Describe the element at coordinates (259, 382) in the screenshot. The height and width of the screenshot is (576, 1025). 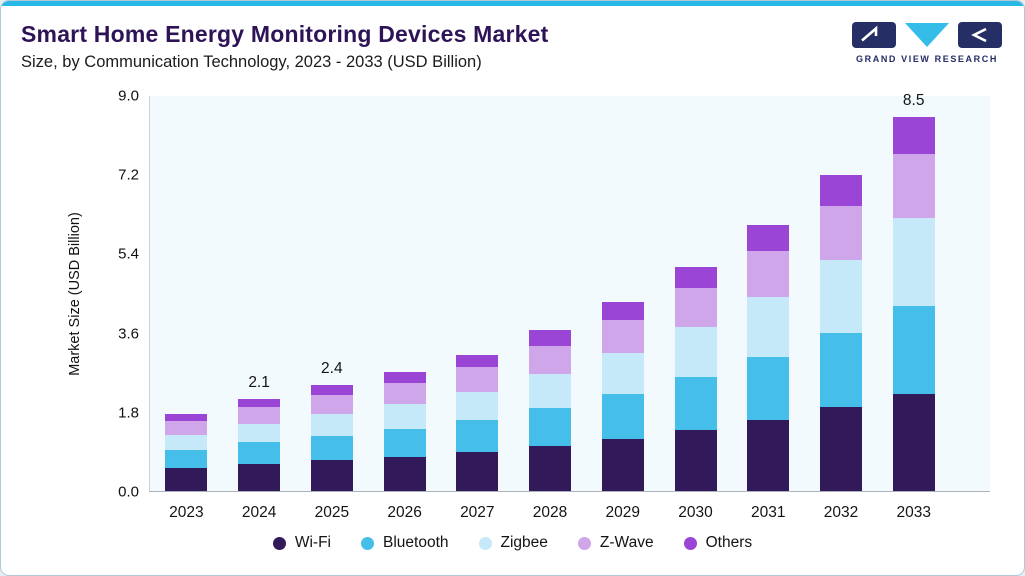
I see `bar-total-label: 2.1` at that location.